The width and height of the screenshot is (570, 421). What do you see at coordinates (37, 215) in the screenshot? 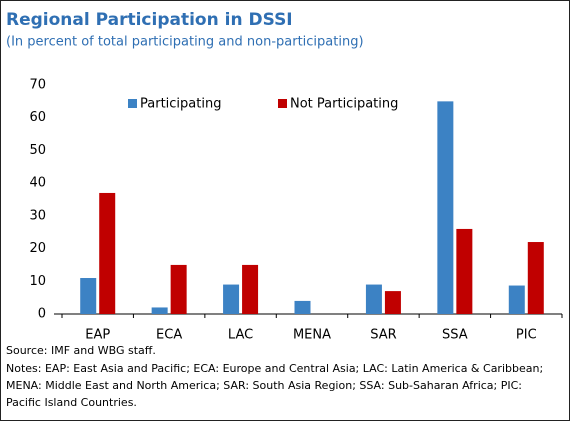
I see `y-tick-label: 30` at bounding box center [37, 215].